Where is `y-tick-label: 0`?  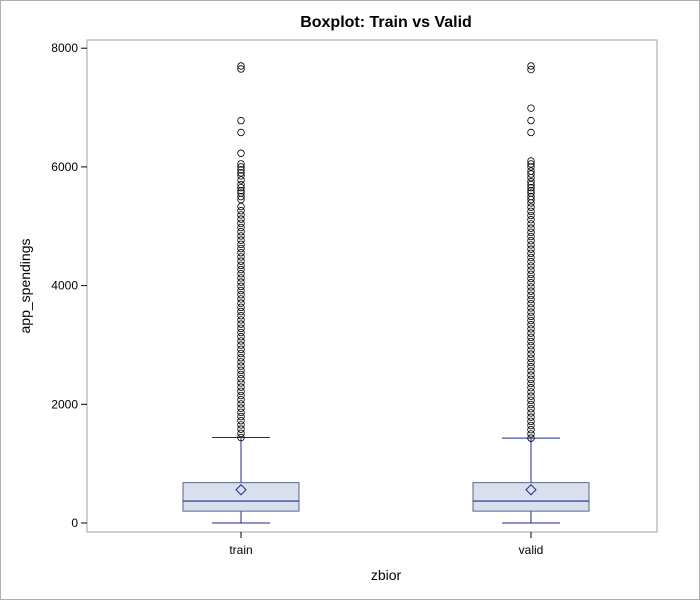
y-tick-label: 0 is located at coordinates (74, 523).